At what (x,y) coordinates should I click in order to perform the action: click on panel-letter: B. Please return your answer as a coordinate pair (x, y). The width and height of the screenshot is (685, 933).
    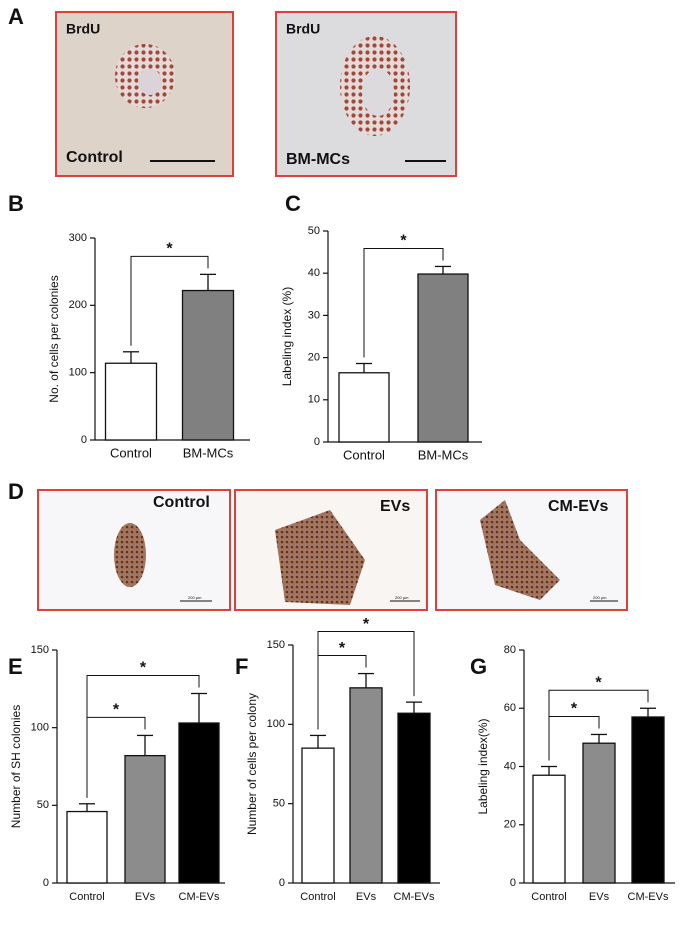
    Looking at the image, I should click on (16, 203).